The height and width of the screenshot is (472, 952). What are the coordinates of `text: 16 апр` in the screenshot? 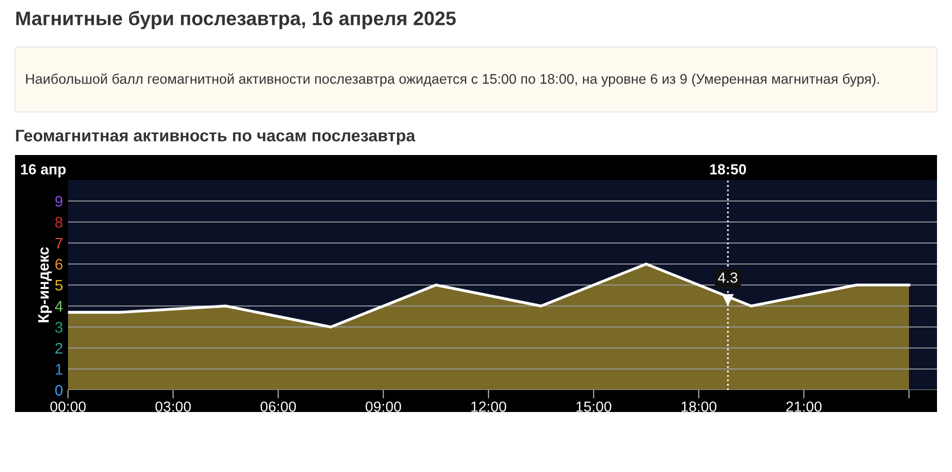 It's located at (43, 171).